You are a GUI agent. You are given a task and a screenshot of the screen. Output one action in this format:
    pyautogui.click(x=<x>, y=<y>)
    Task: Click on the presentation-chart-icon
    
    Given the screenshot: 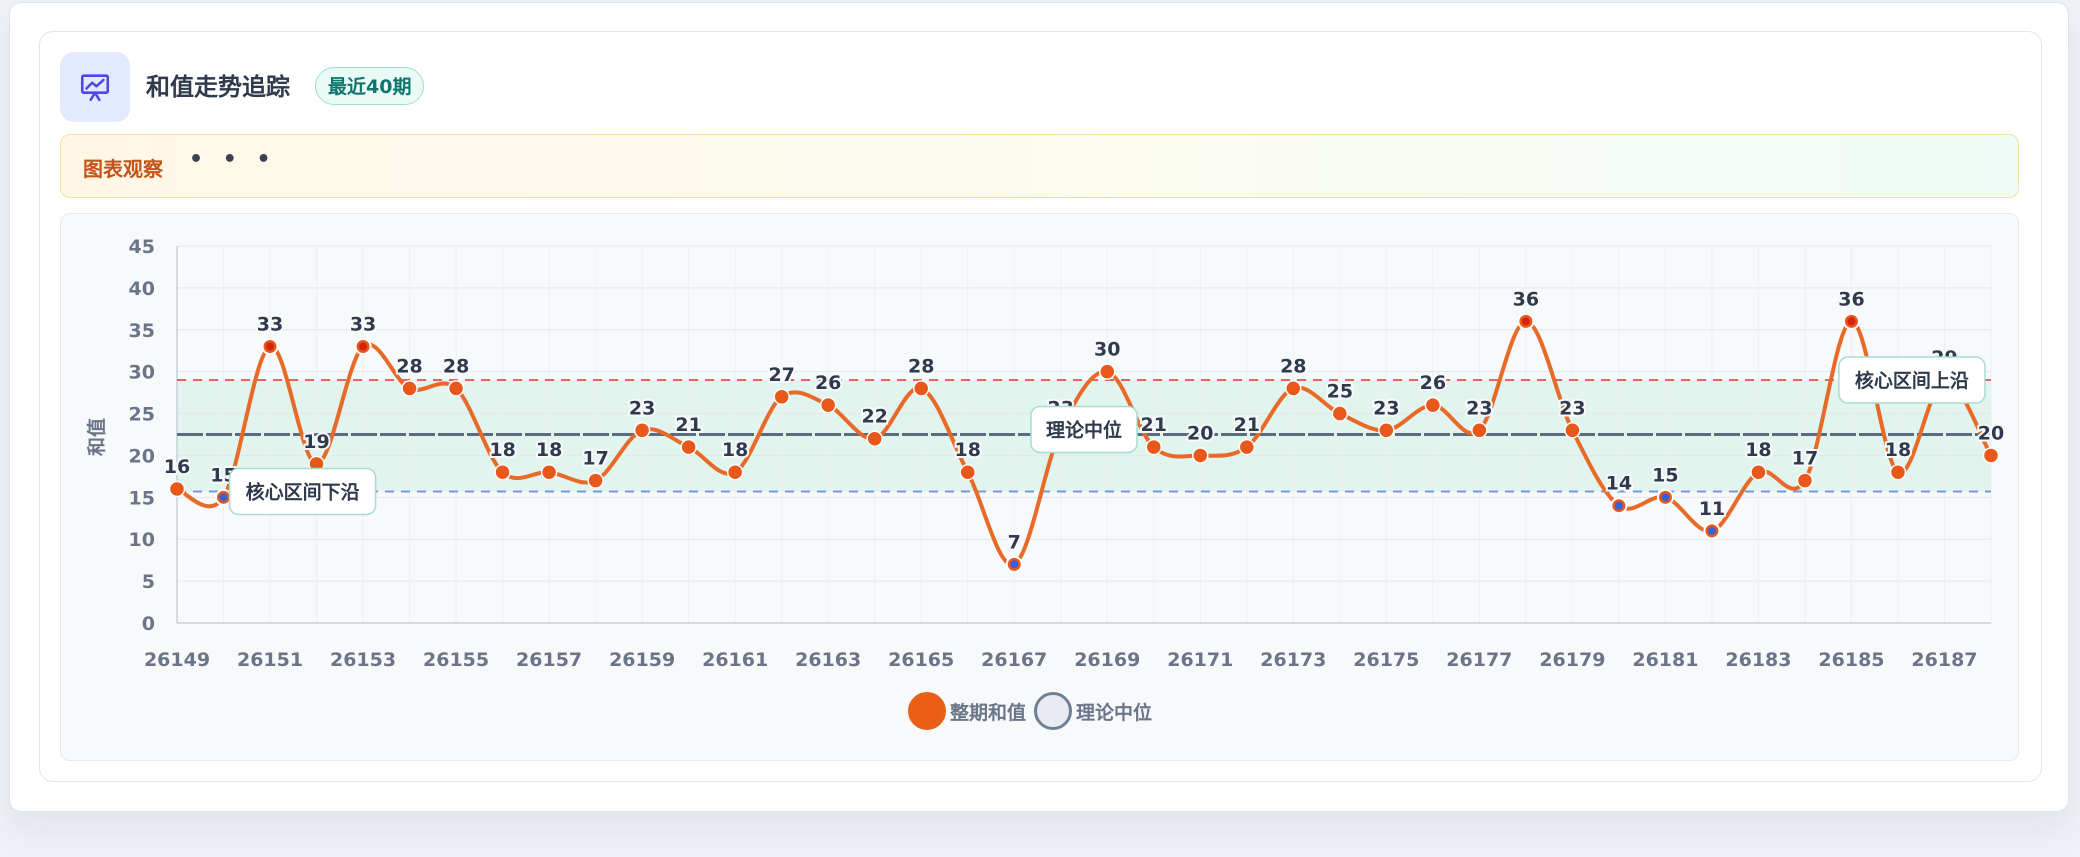 What is the action you would take?
    pyautogui.click(x=95, y=87)
    